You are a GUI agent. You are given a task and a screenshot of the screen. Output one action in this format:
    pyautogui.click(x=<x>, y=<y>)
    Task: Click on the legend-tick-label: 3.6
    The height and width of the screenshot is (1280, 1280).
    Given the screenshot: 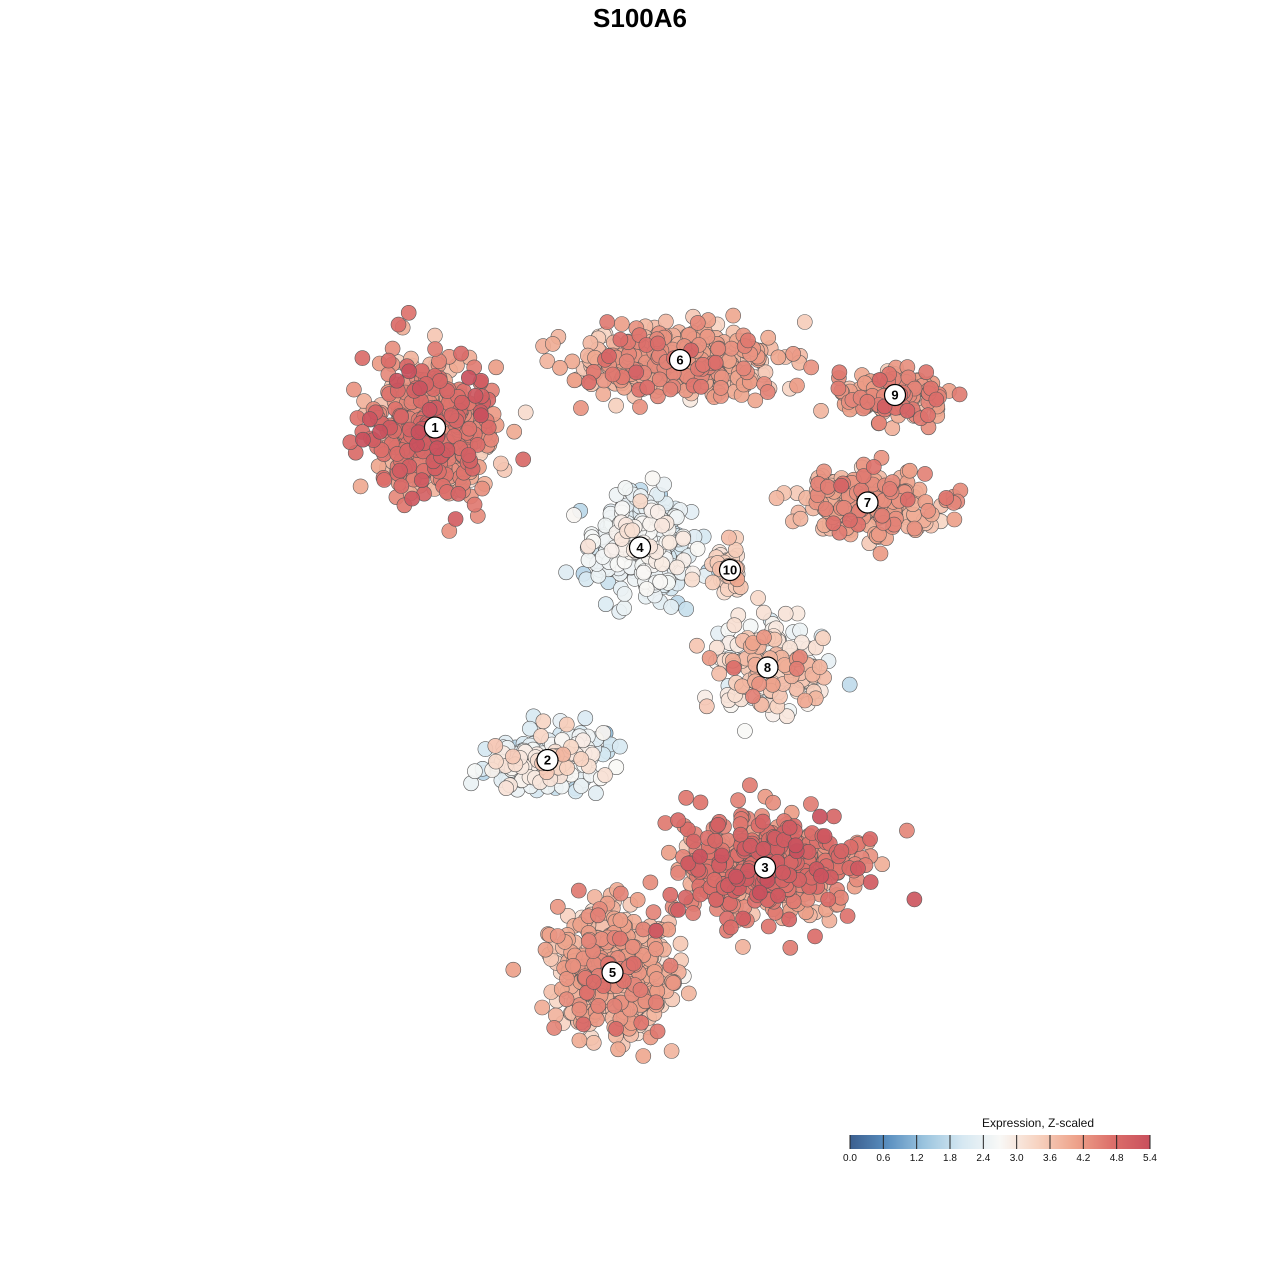 What is the action you would take?
    pyautogui.click(x=1050, y=1158)
    